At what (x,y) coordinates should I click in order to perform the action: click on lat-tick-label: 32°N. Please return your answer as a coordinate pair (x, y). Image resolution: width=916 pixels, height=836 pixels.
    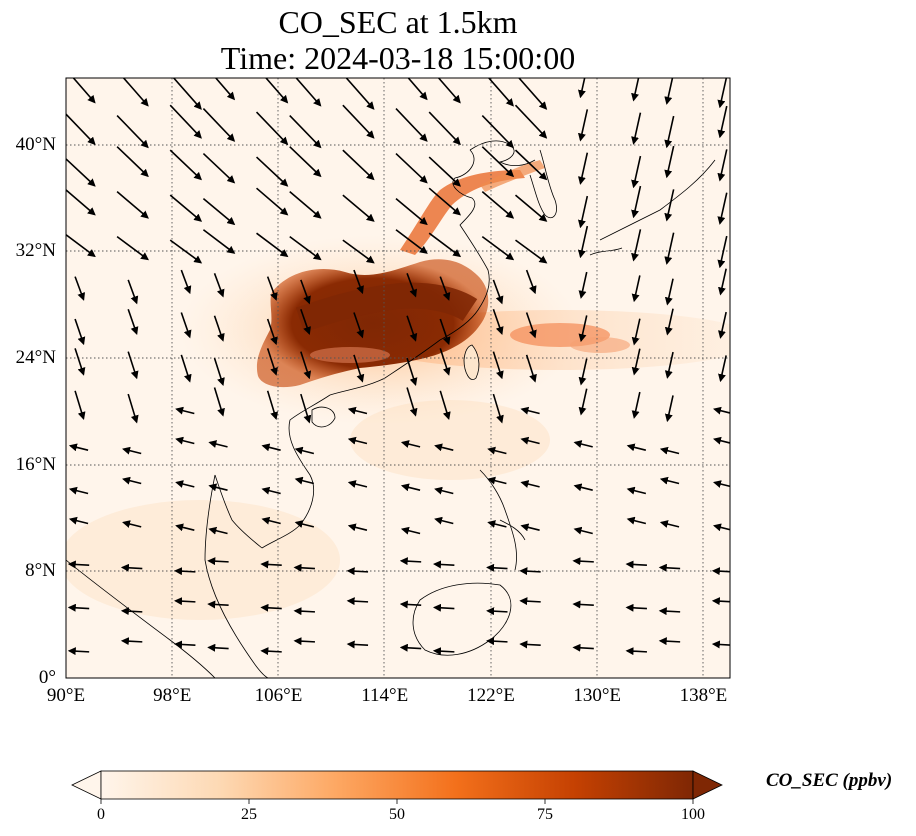
    Looking at the image, I should click on (35, 251).